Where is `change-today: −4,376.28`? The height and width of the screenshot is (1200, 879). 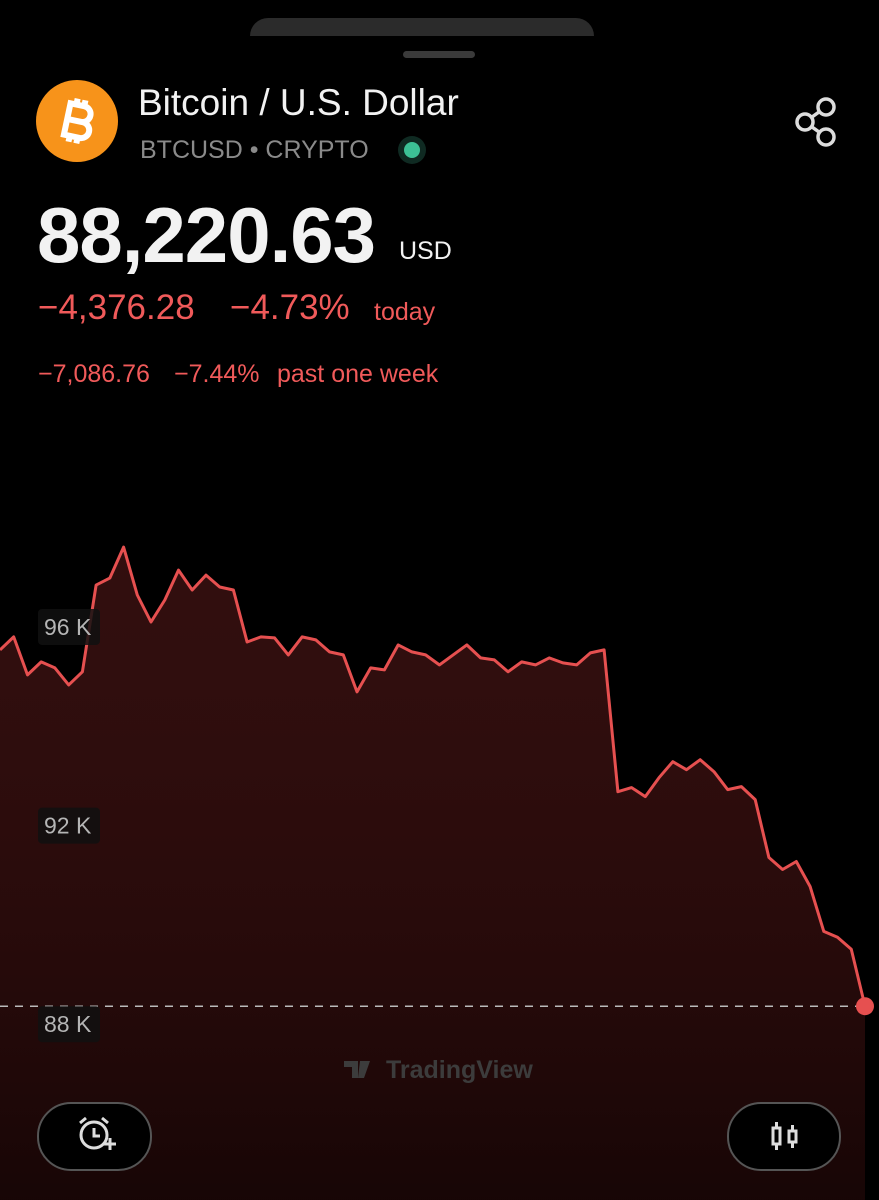 change-today: −4,376.28 is located at coordinates (116, 307).